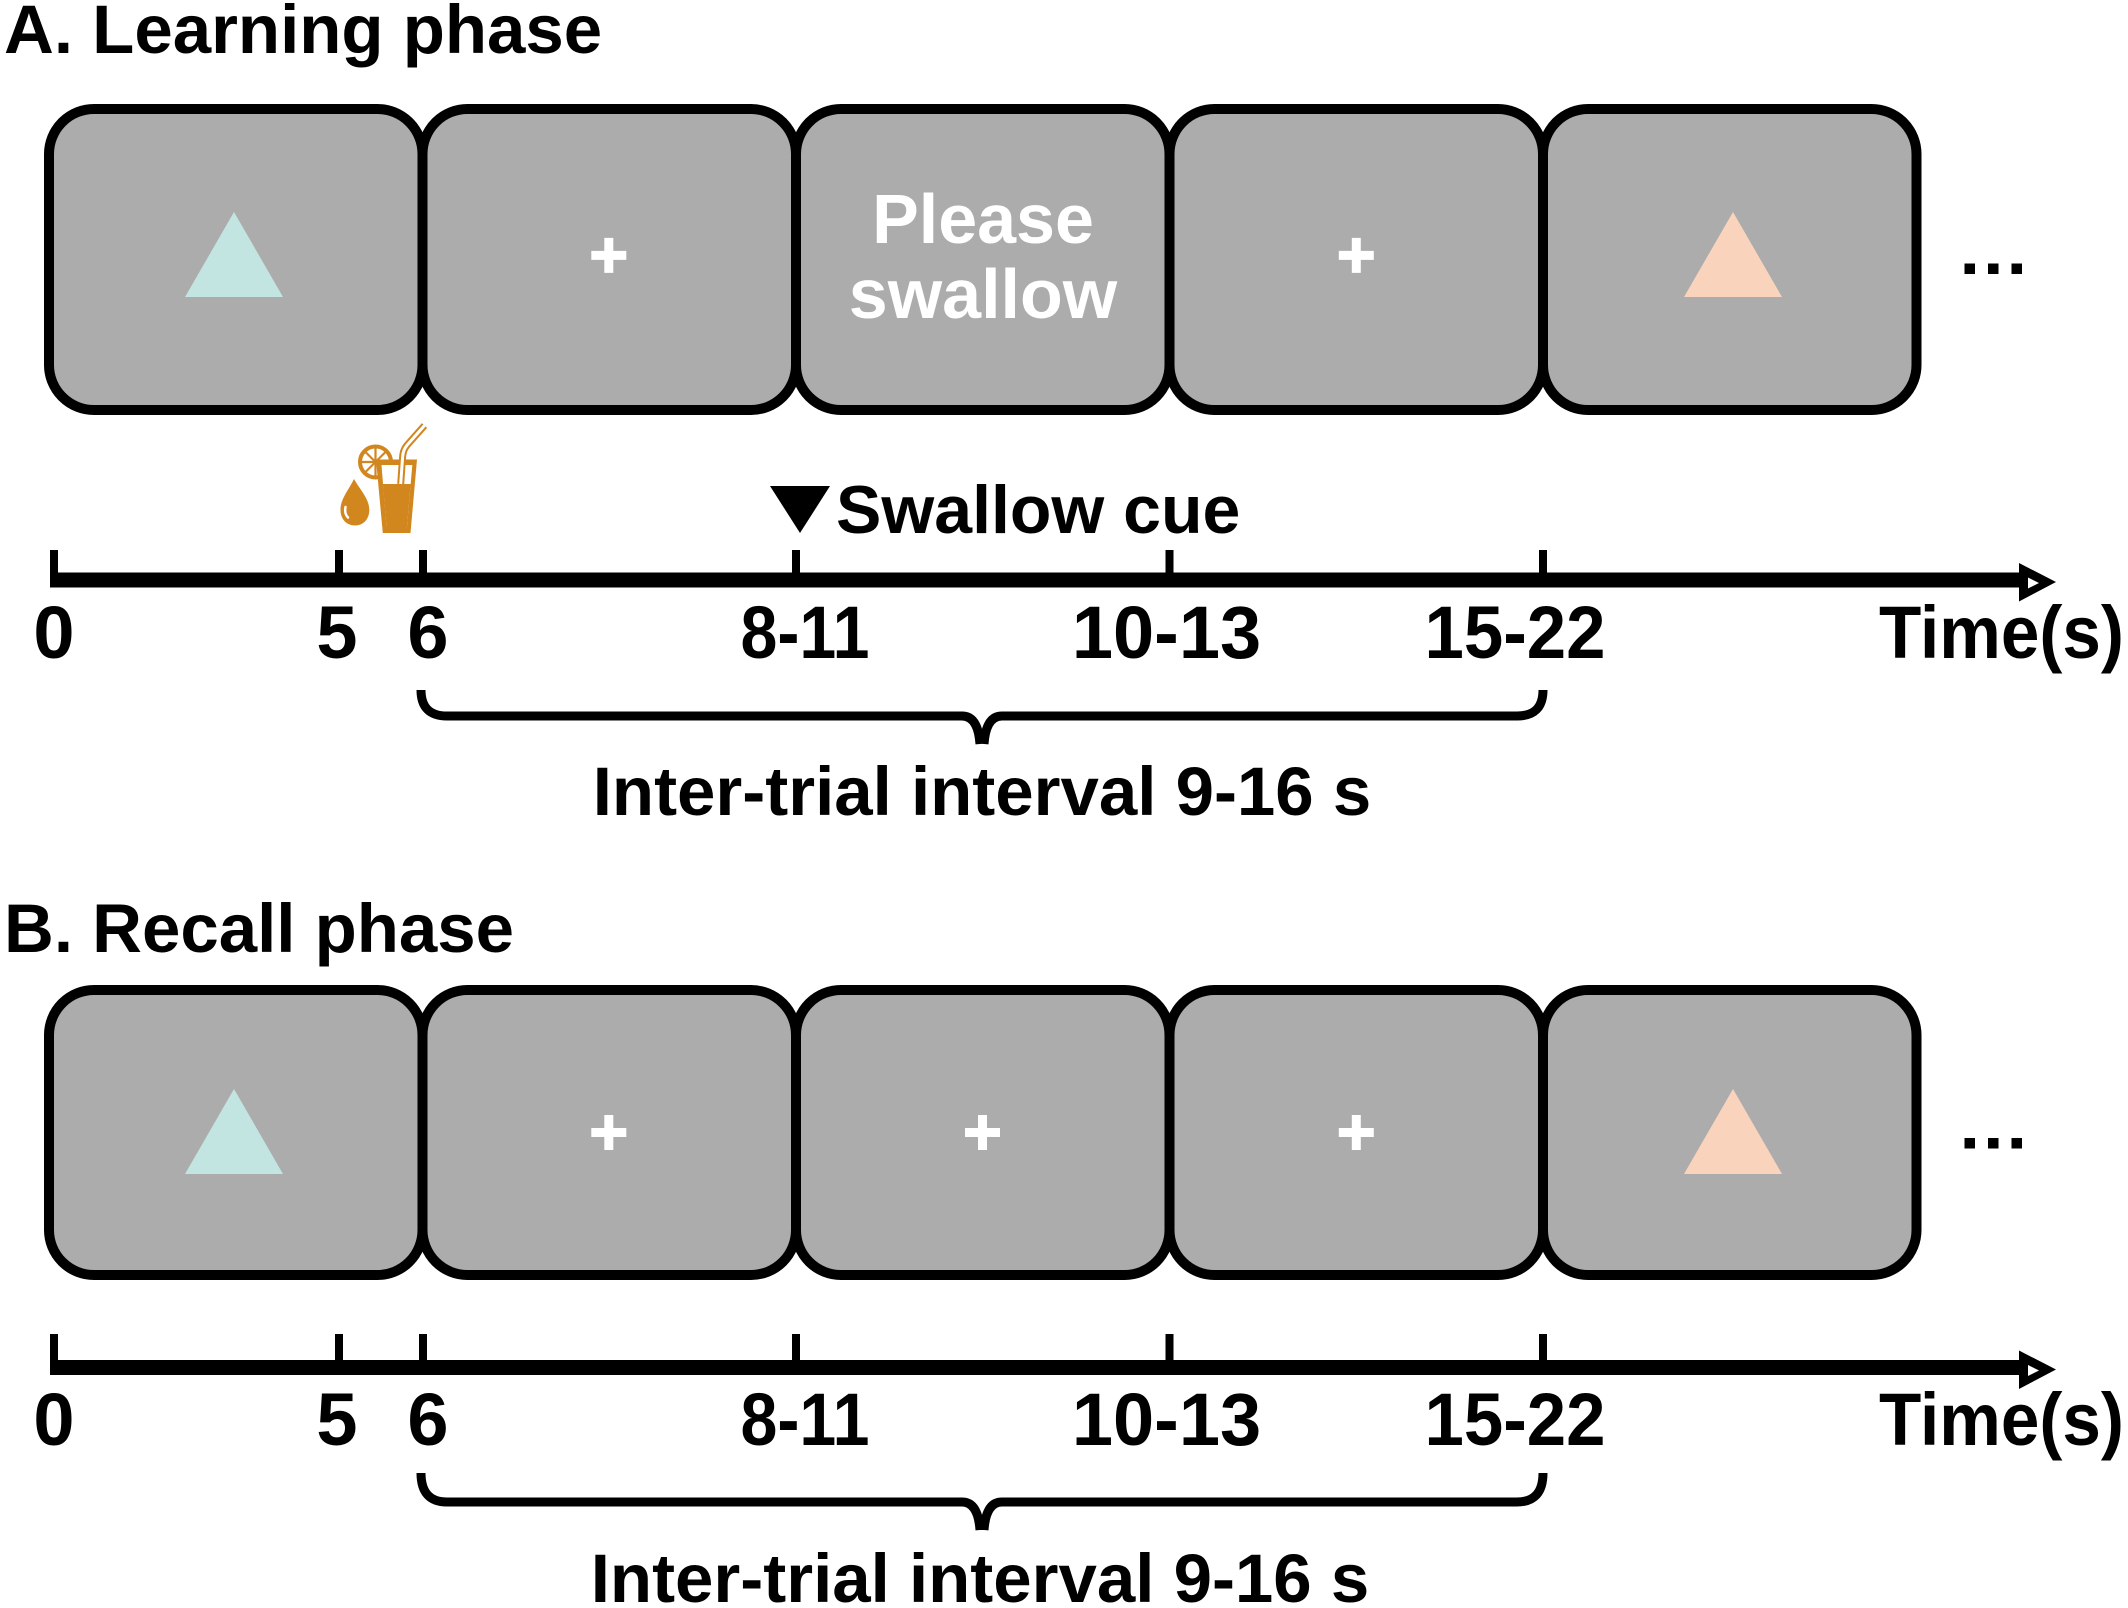 The image size is (2128, 1608). Describe the element at coordinates (303, 34) in the screenshot. I see `svg-text: A. Learning phase` at that location.